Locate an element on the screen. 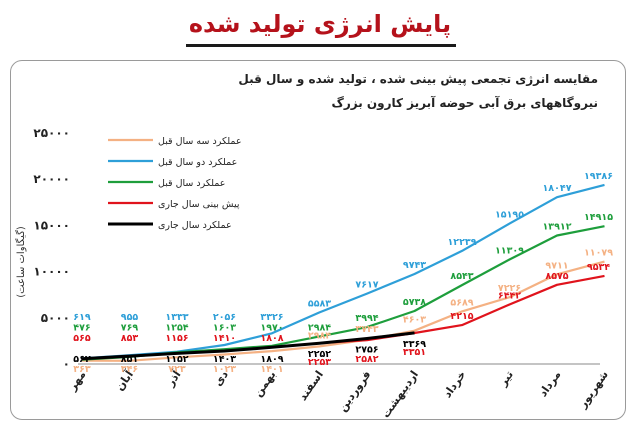 Image resolution: width=640 pixels, height=427 pixels. data-label: ۳۷۴۳ is located at coordinates (366, 329).